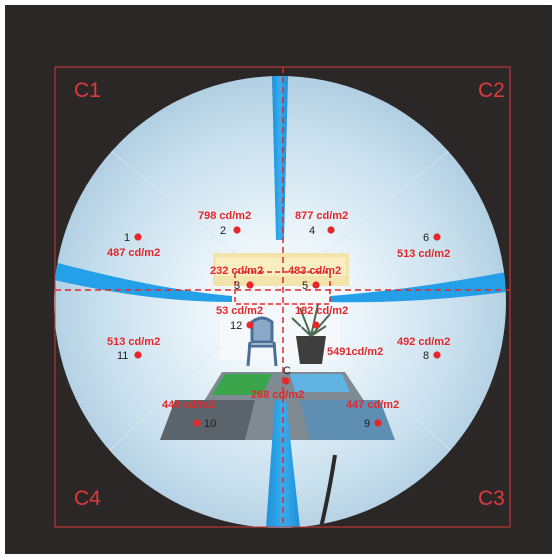 This screenshot has height=559, width=557. I want to click on point-number-4: 4, so click(312, 231).